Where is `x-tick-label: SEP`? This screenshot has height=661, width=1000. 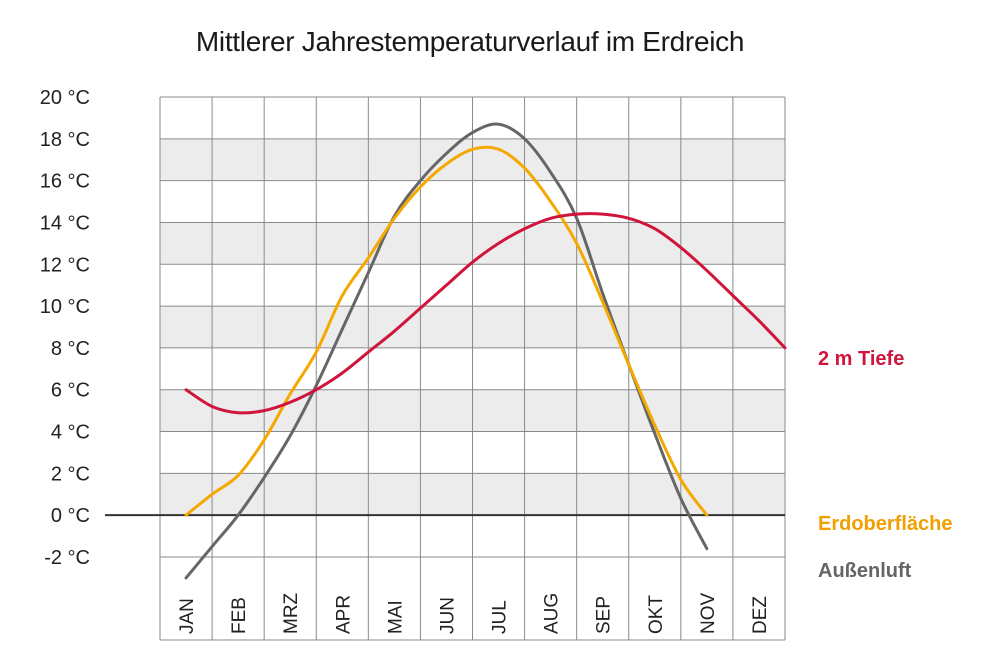
x-tick-label: SEP is located at coordinates (604, 615).